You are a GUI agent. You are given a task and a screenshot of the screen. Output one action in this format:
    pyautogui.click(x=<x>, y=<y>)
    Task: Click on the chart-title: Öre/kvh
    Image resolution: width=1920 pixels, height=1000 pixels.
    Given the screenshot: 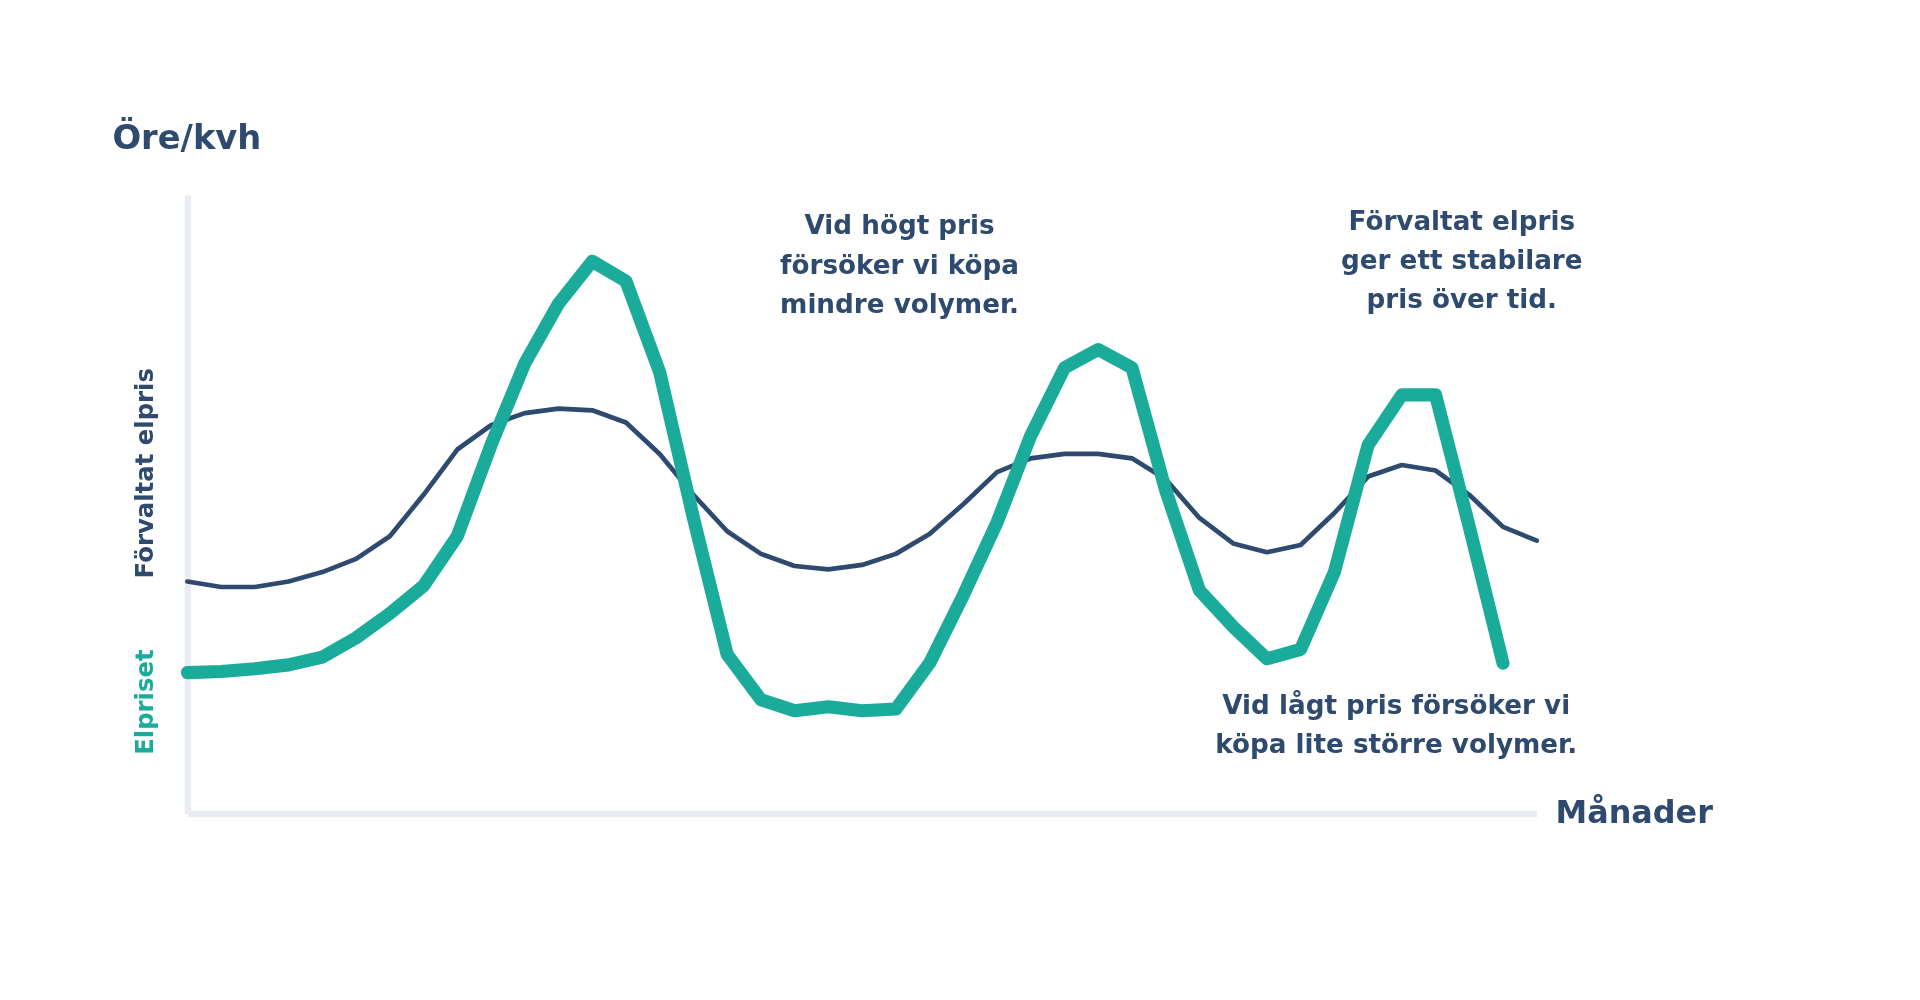 What is the action you would take?
    pyautogui.click(x=187, y=137)
    